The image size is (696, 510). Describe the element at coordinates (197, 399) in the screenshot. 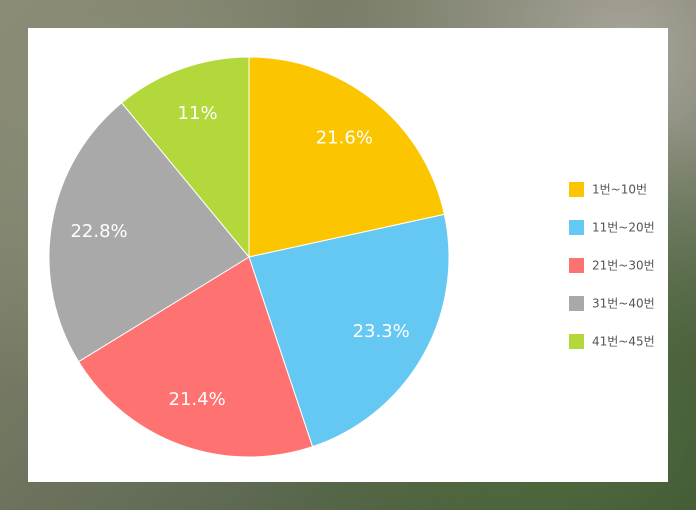

I see `data-label: 21.4%` at that location.